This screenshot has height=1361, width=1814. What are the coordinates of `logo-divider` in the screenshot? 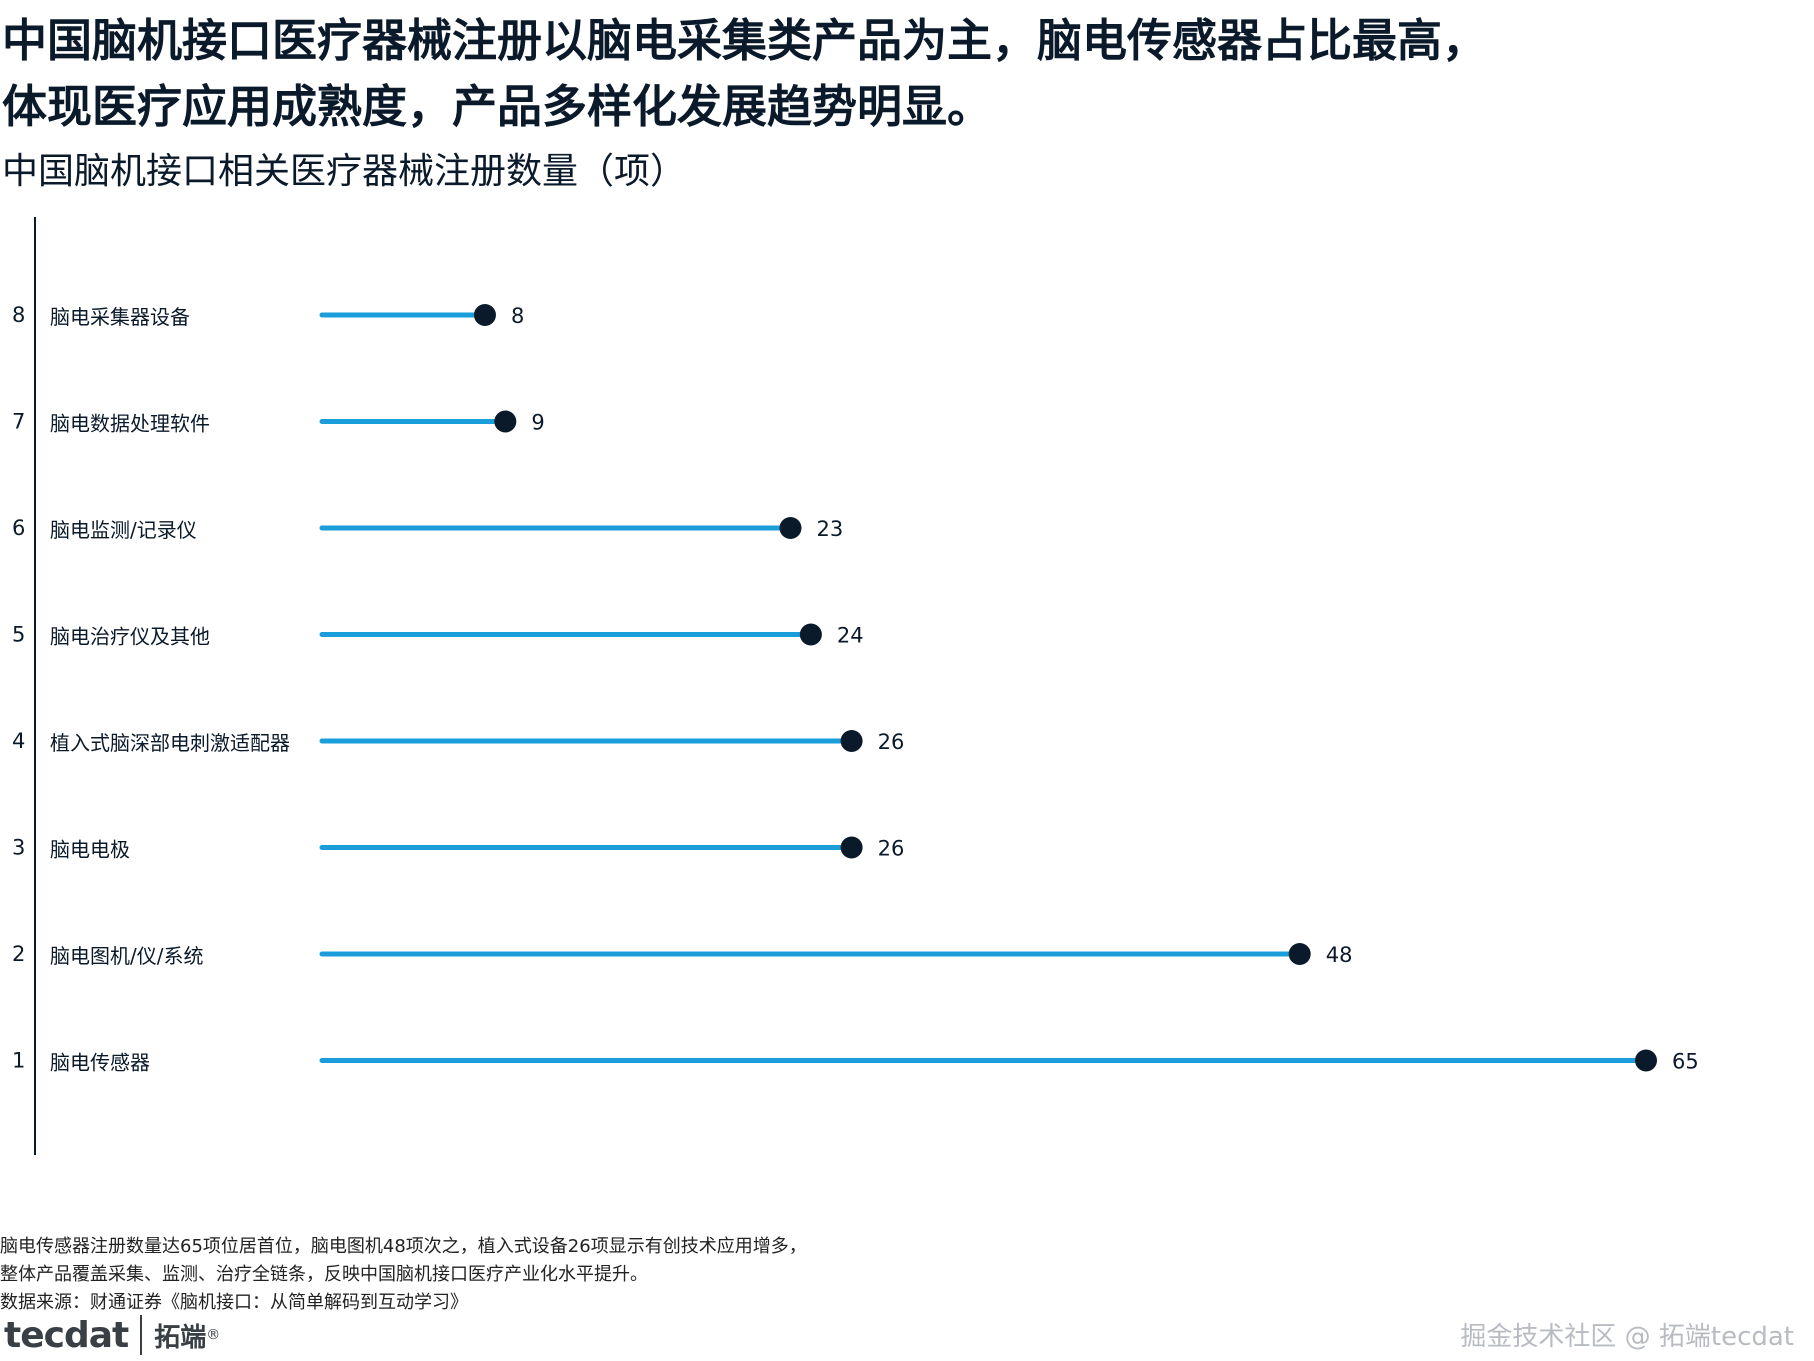 It's located at (141, 1335).